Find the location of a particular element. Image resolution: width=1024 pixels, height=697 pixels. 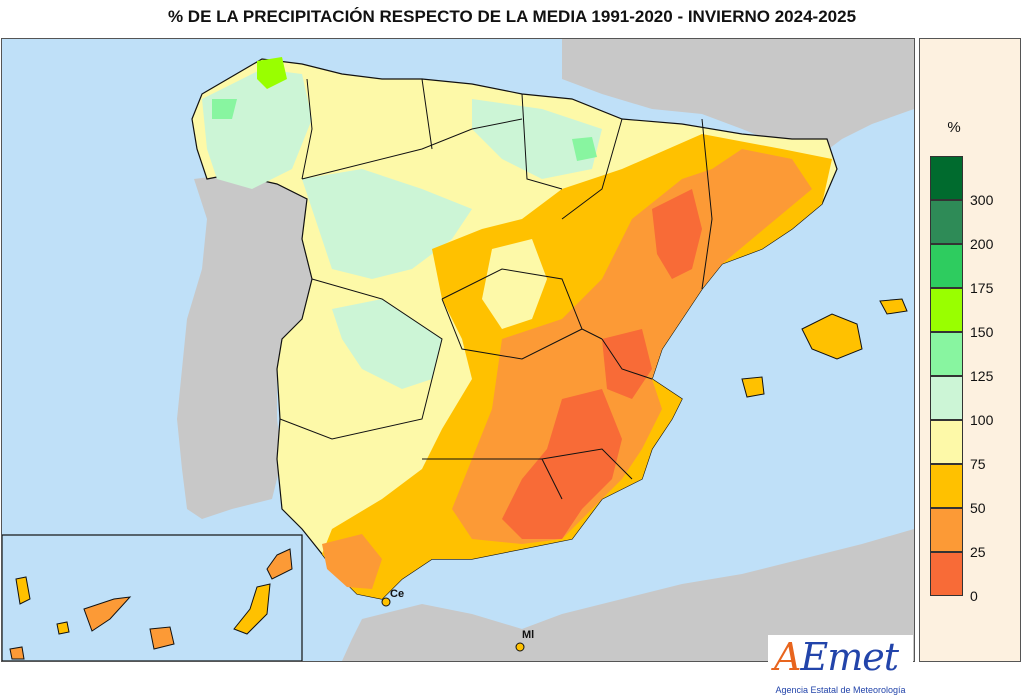

logo-letter-a: A is located at coordinates (787, 657).